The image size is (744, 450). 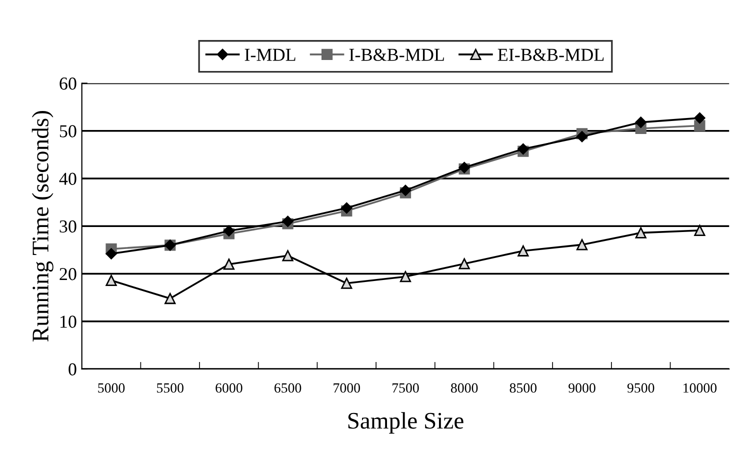 What do you see at coordinates (640, 388) in the screenshot?
I see `x-tick-label: 9500` at bounding box center [640, 388].